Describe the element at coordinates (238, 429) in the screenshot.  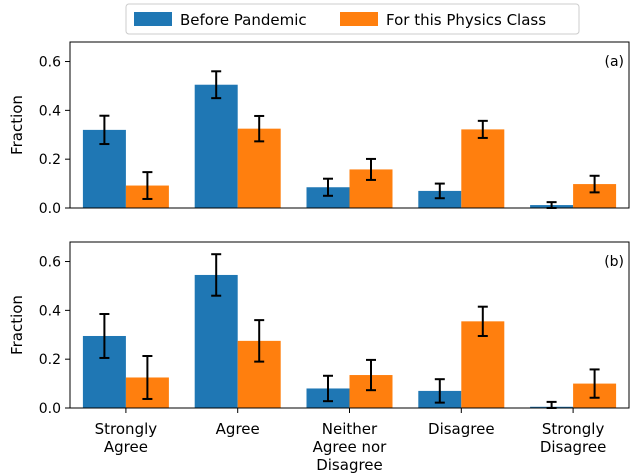
I see `x-category-label-1-line-0: Agree` at that location.